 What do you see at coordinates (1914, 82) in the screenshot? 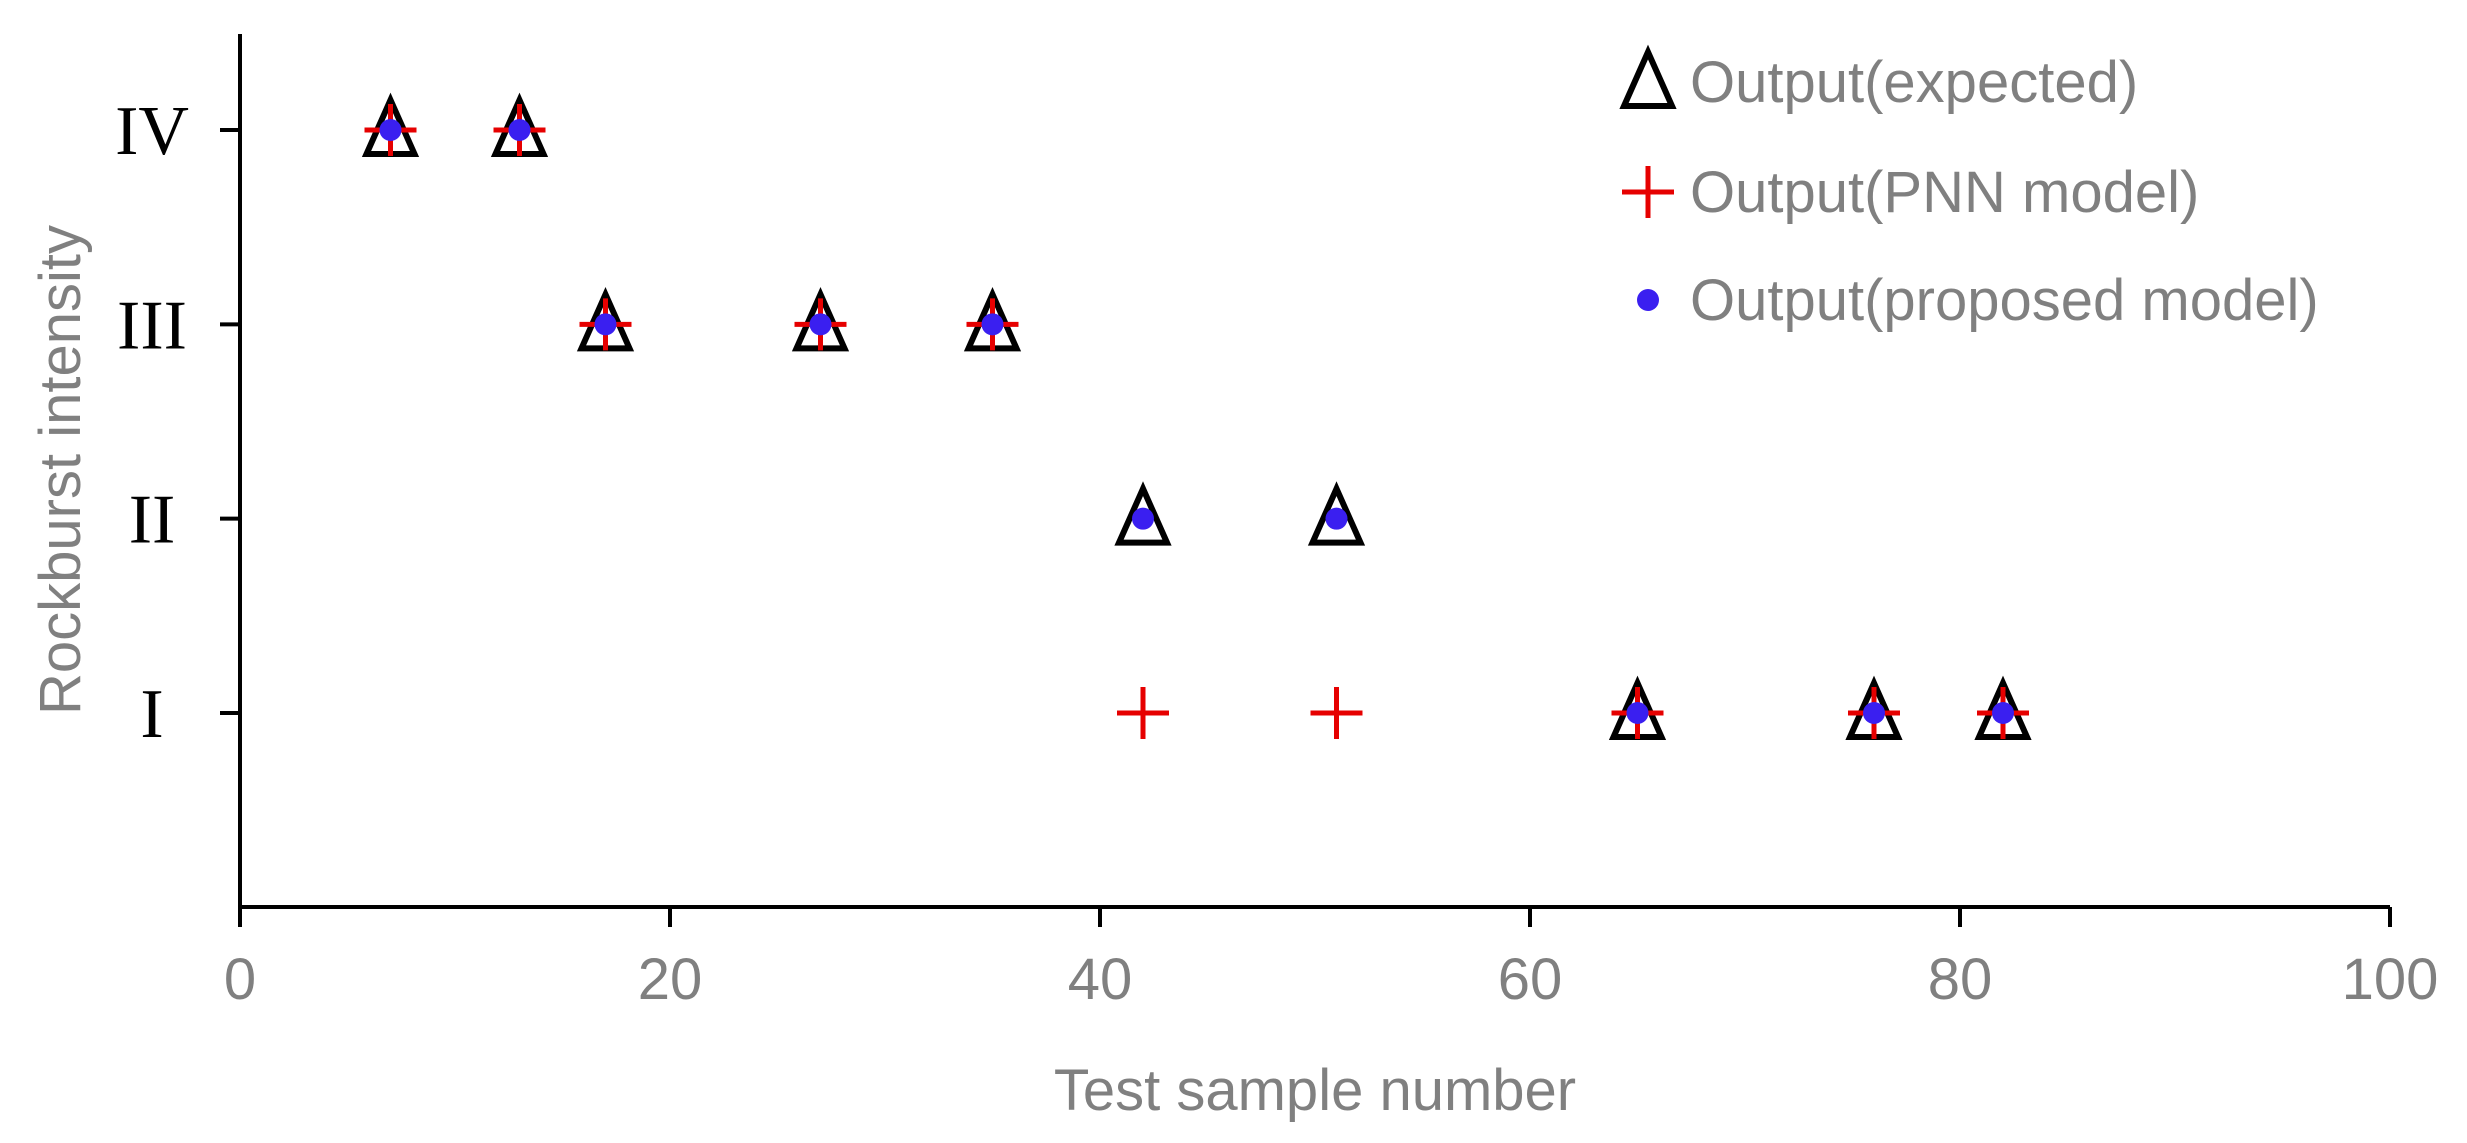
I see `legend-label: Output(expected)` at bounding box center [1914, 82].